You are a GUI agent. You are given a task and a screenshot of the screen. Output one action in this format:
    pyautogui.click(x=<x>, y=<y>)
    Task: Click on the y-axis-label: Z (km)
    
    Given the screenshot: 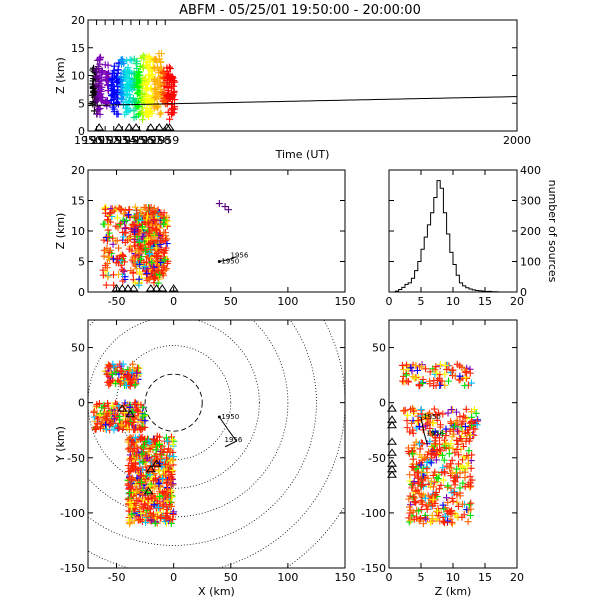 What is the action you would take?
    pyautogui.click(x=60, y=75)
    